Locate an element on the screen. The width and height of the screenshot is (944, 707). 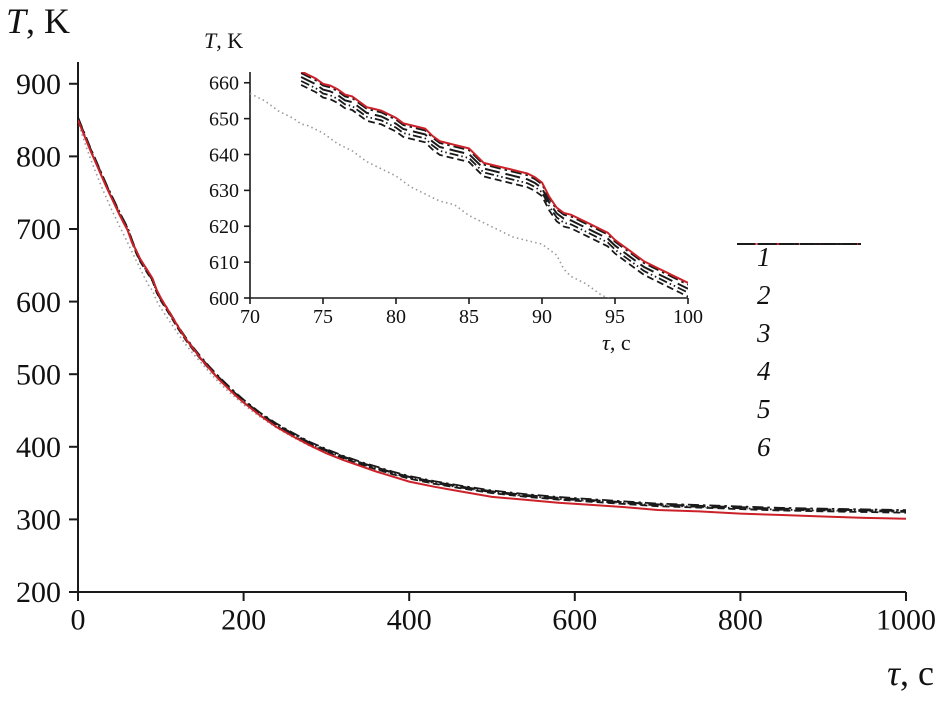
inset-y-axis-symbol: T is located at coordinates (210, 40).